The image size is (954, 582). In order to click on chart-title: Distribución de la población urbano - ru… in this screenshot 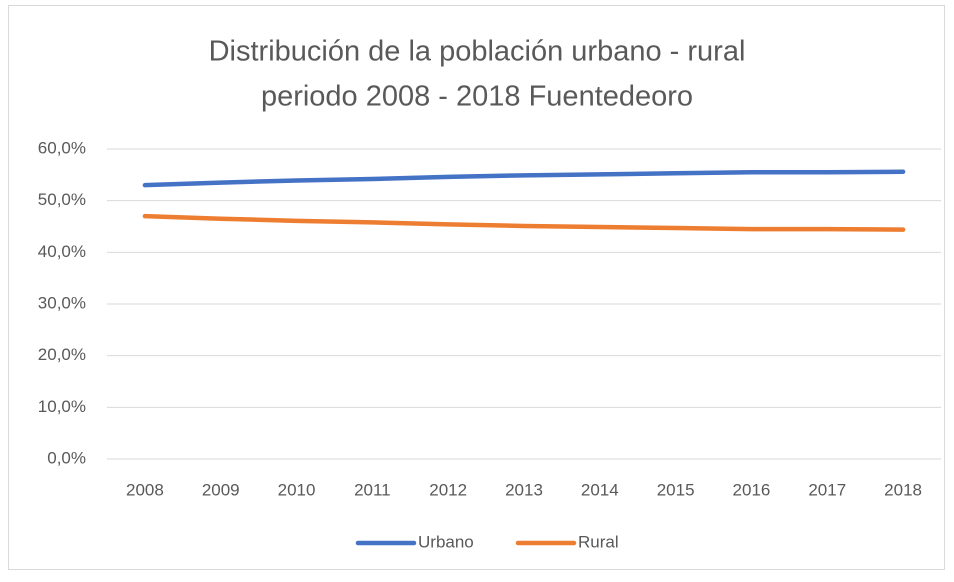, I will do `click(477, 52)`.